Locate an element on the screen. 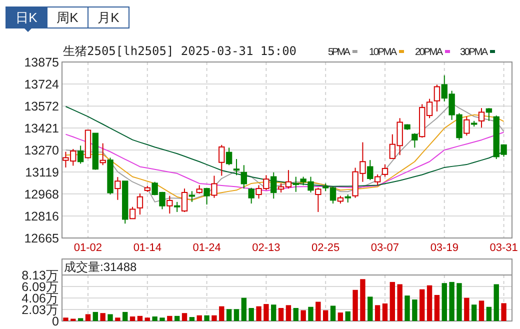 The image size is (520, 329). legend-label: 5PMA is located at coordinates (339, 52).